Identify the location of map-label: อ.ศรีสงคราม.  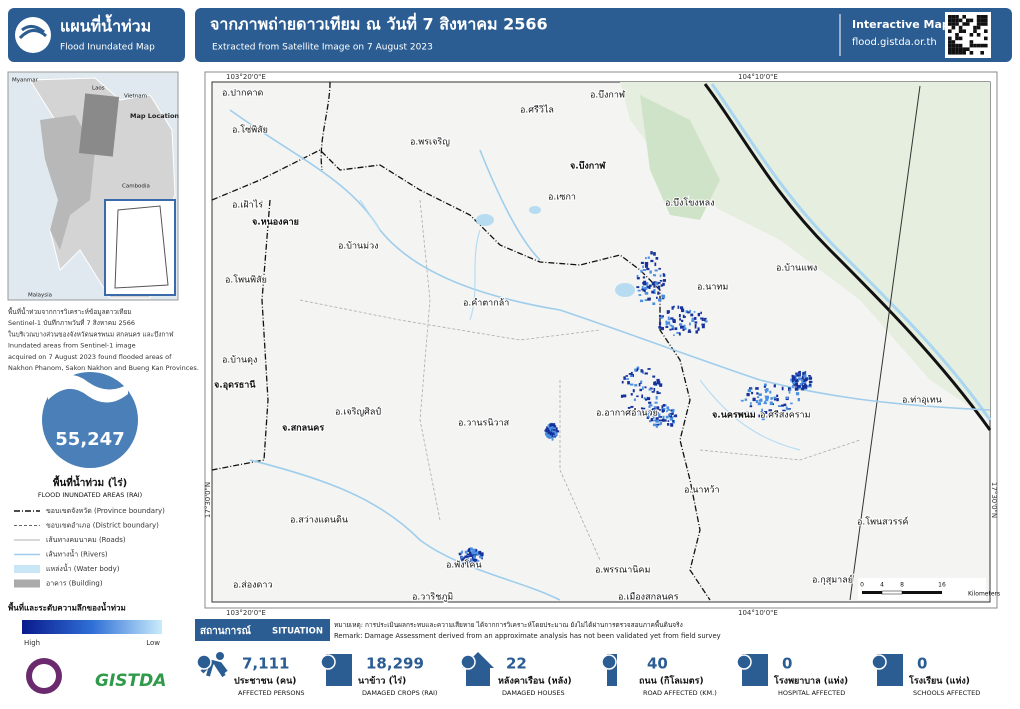
(785, 415).